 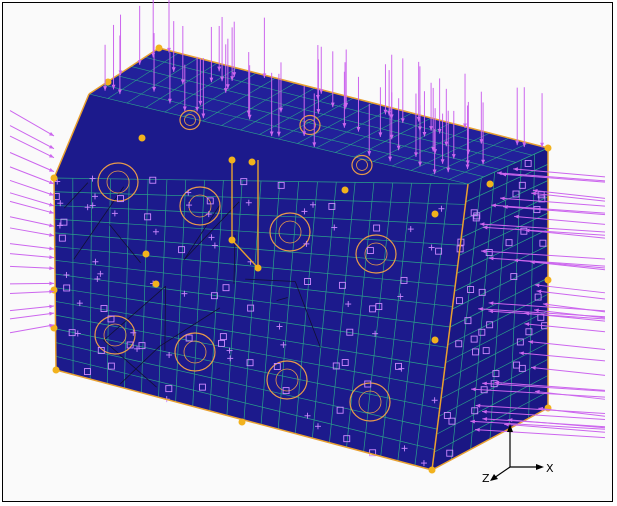 What do you see at coordinates (510, 428) in the screenshot?
I see `y-axis-arrow-icon` at bounding box center [510, 428].